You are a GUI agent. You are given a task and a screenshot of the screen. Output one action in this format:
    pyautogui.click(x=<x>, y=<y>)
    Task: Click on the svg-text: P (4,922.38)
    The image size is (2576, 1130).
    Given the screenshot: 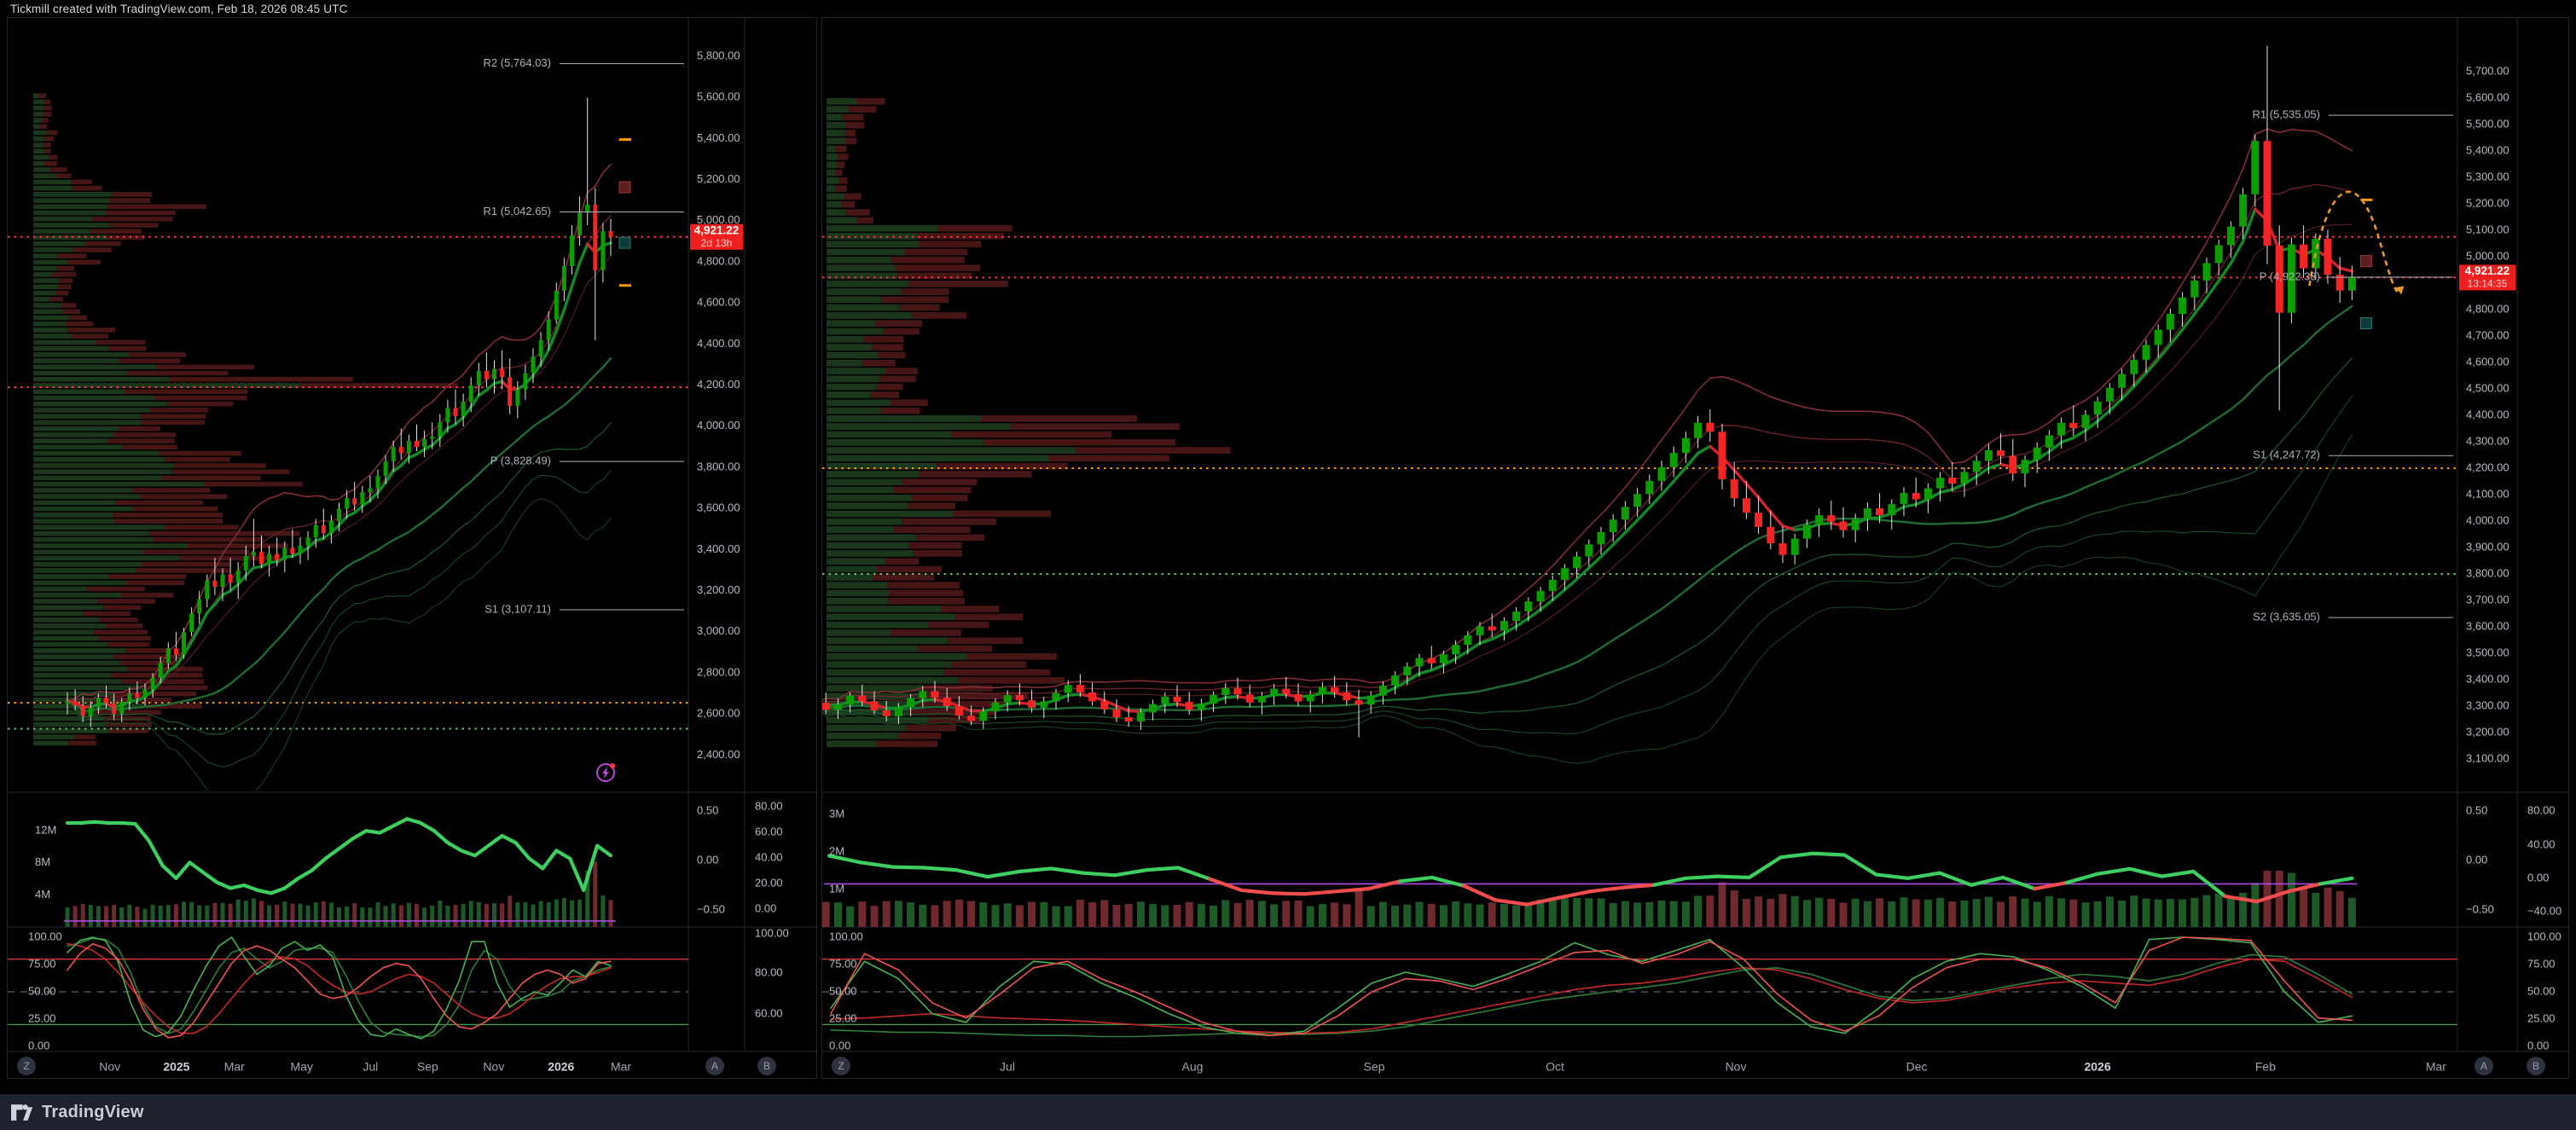 What is the action you would take?
    pyautogui.click(x=2290, y=275)
    